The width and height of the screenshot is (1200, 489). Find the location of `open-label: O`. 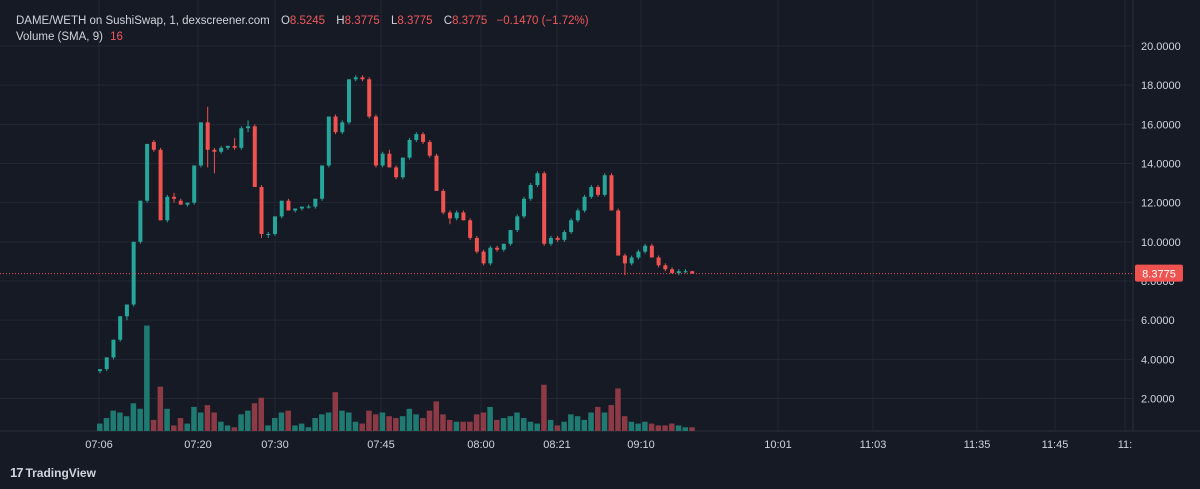

open-label: O is located at coordinates (285, 21).